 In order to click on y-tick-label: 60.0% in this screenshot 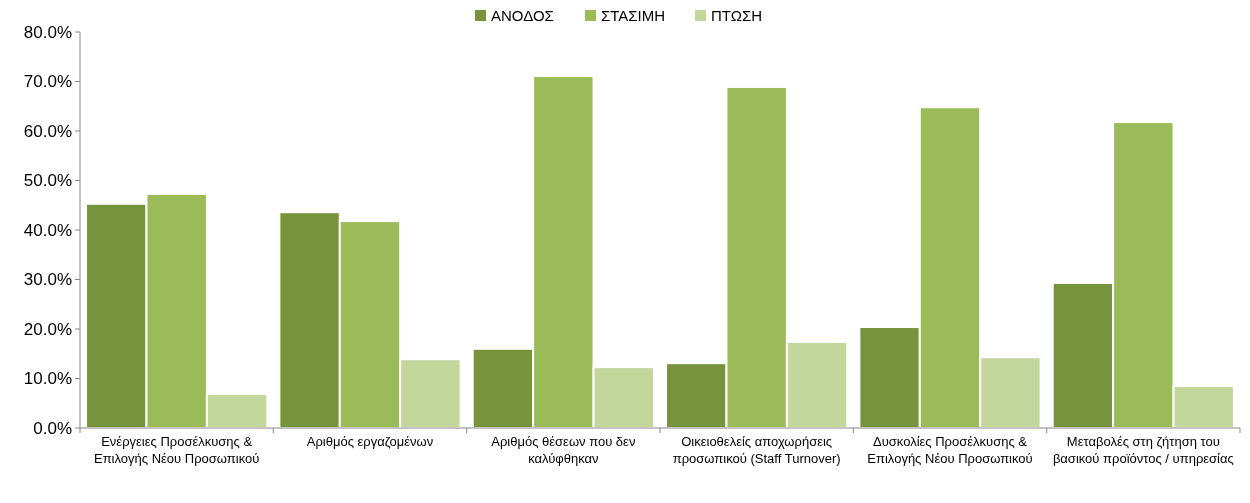, I will do `click(47, 131)`.